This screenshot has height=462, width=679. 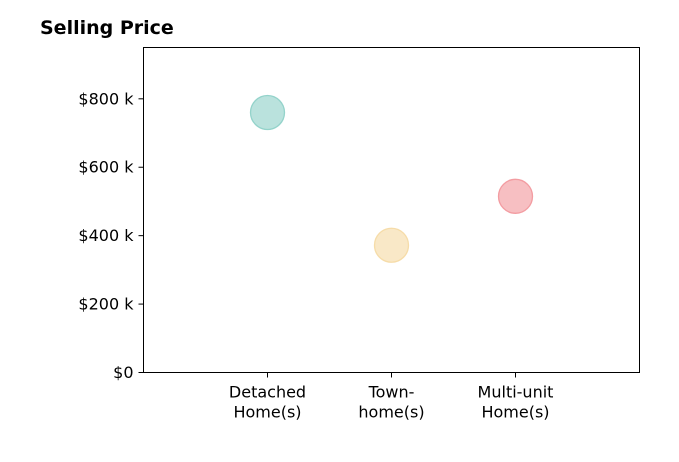 What do you see at coordinates (107, 28) in the screenshot?
I see `chart-title: Selling Price` at bounding box center [107, 28].